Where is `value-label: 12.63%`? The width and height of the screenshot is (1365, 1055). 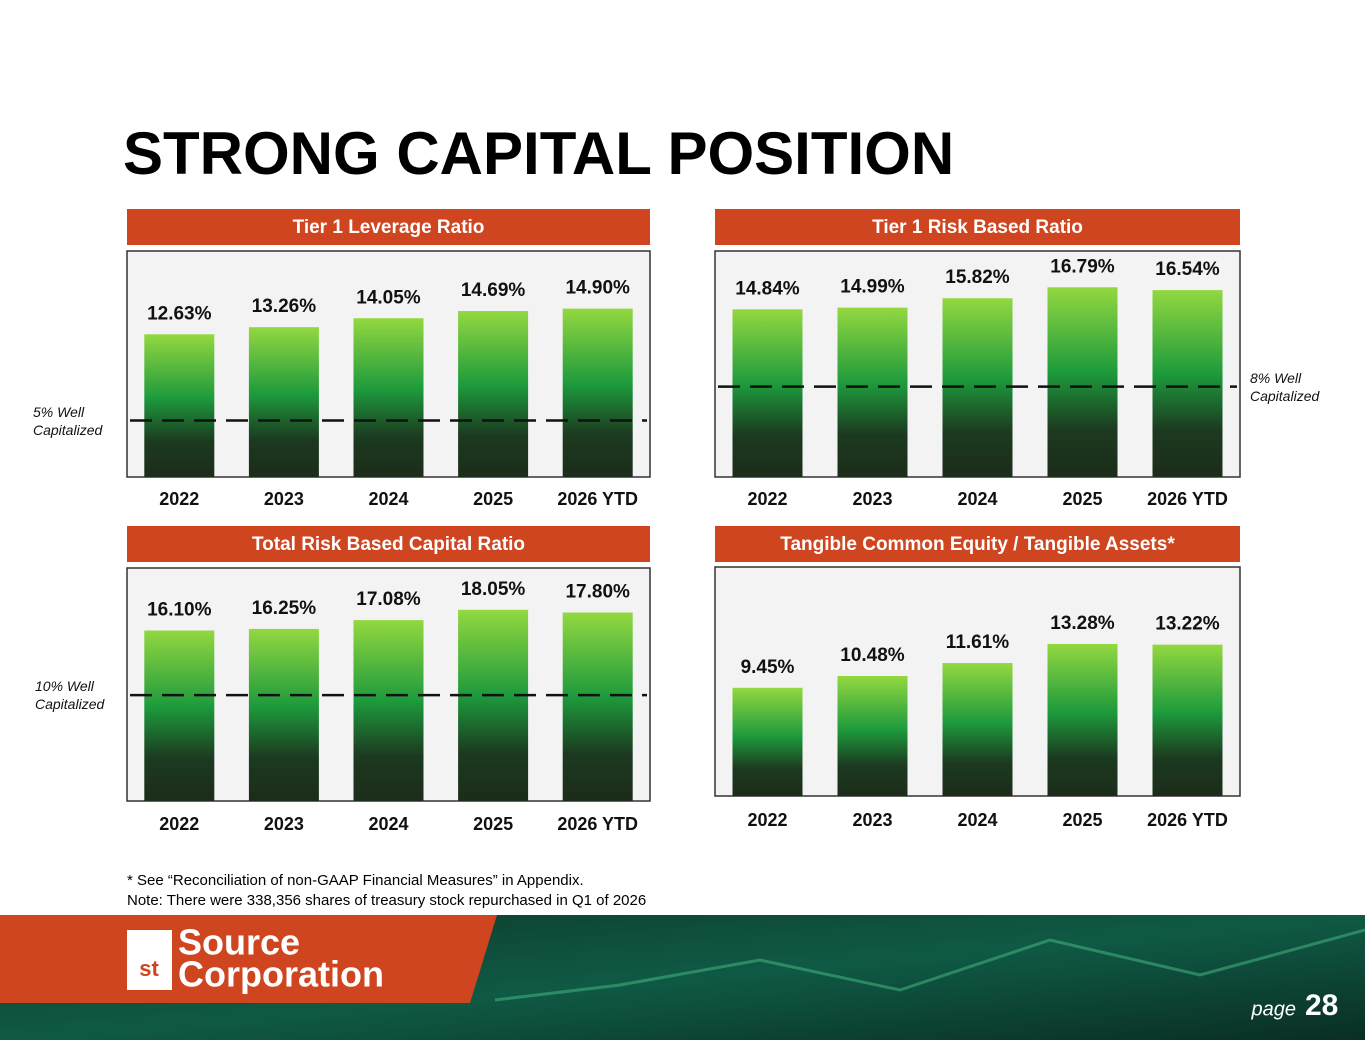 value-label: 12.63% is located at coordinates (179, 313).